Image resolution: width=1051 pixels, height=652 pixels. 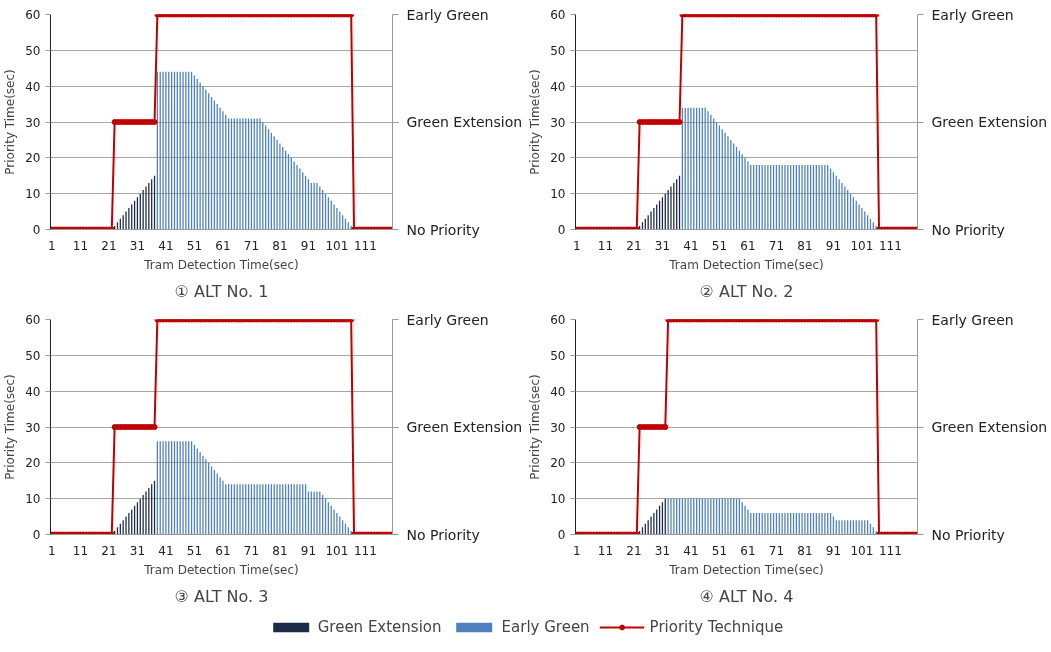 I want to click on text: ① ALT No. 1, so click(x=221, y=291).